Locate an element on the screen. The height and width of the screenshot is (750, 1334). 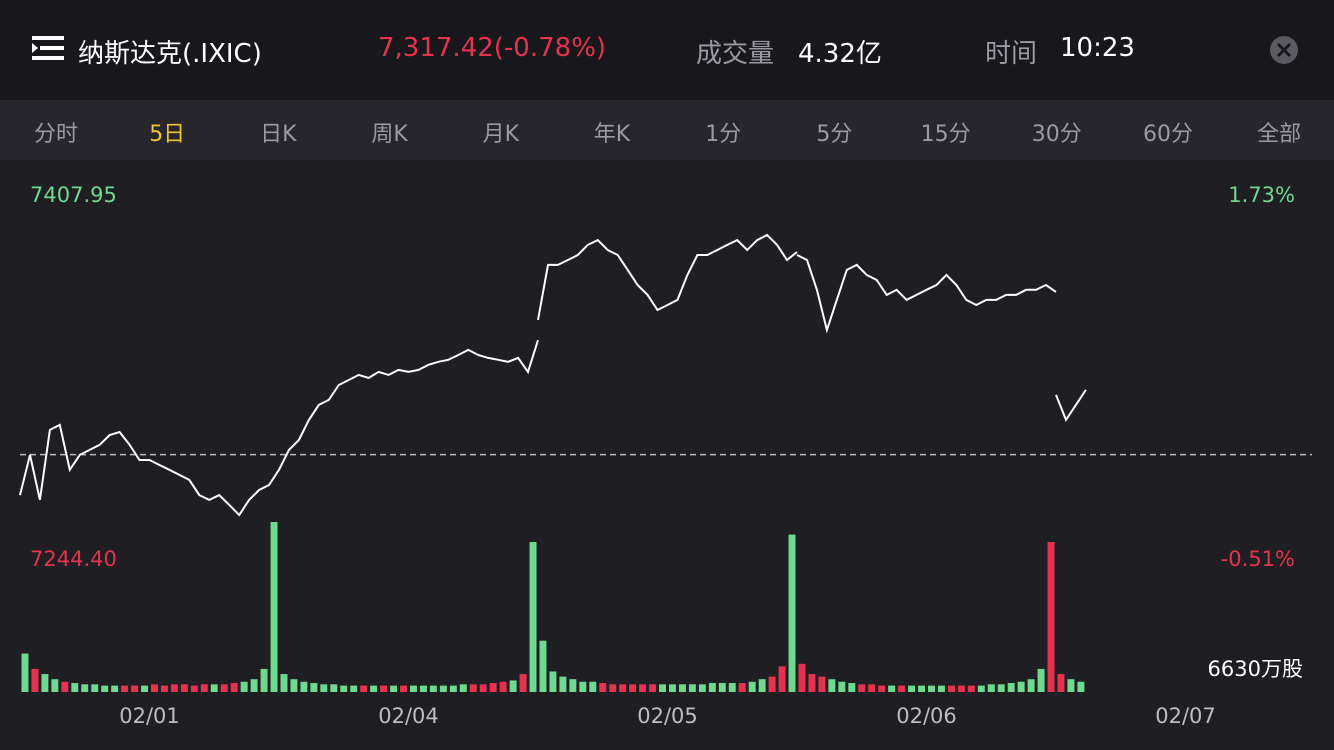
close-button is located at coordinates (1284, 50).